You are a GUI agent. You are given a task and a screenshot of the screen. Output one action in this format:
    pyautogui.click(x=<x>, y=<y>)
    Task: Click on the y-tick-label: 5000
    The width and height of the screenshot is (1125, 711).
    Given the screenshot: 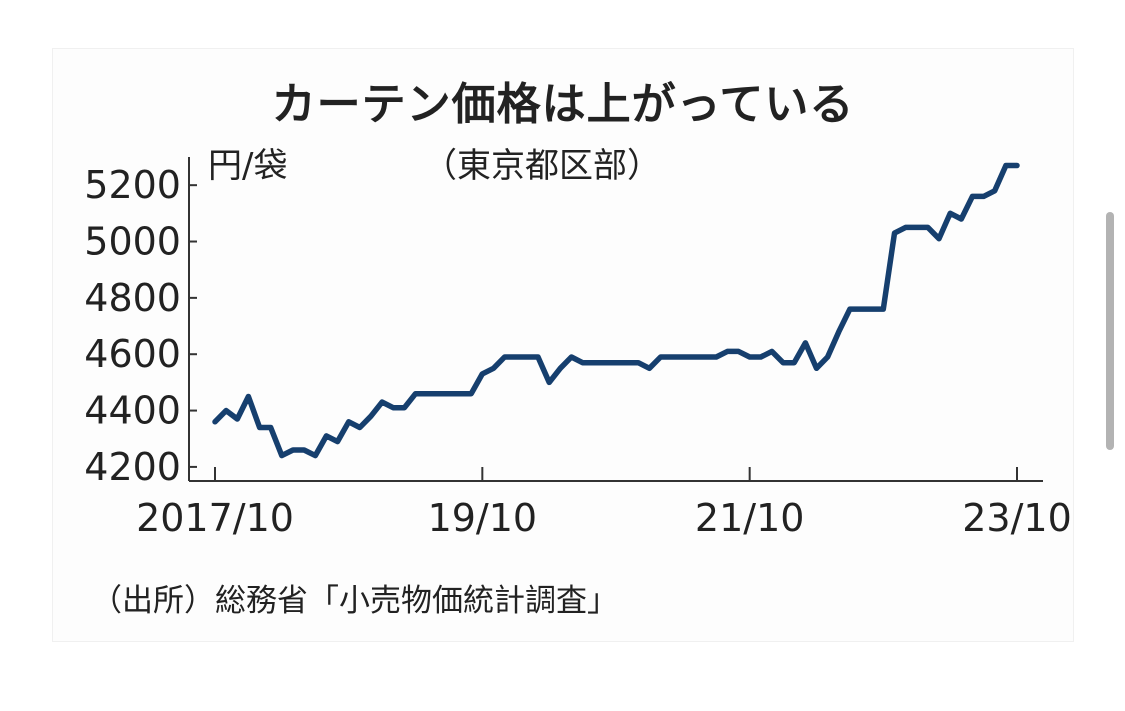 What is the action you would take?
    pyautogui.click(x=132, y=242)
    